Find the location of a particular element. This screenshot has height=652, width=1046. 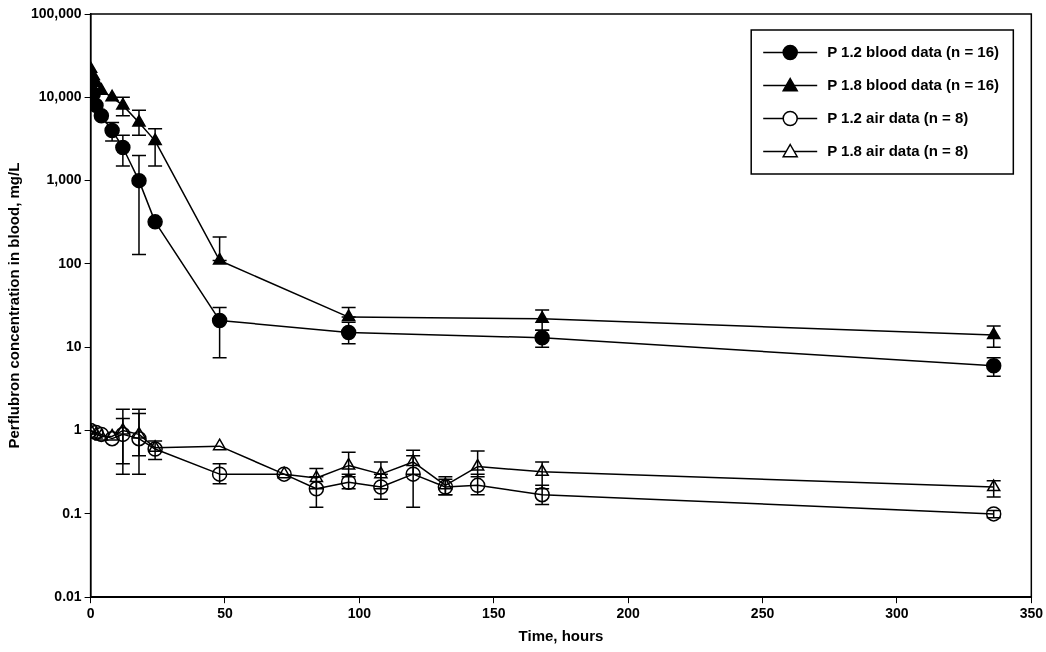

y-tick-label: 10,000 is located at coordinates (60, 96).